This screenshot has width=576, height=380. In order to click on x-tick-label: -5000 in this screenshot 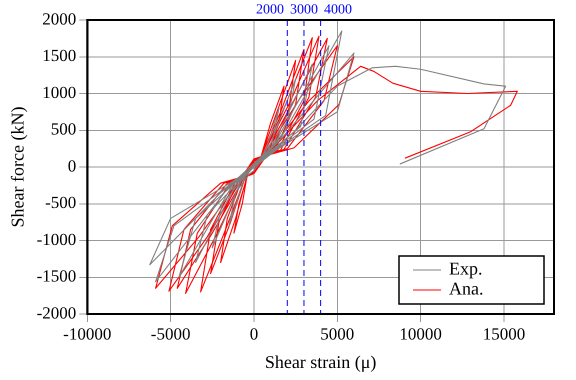, I will do `click(170, 334)`.